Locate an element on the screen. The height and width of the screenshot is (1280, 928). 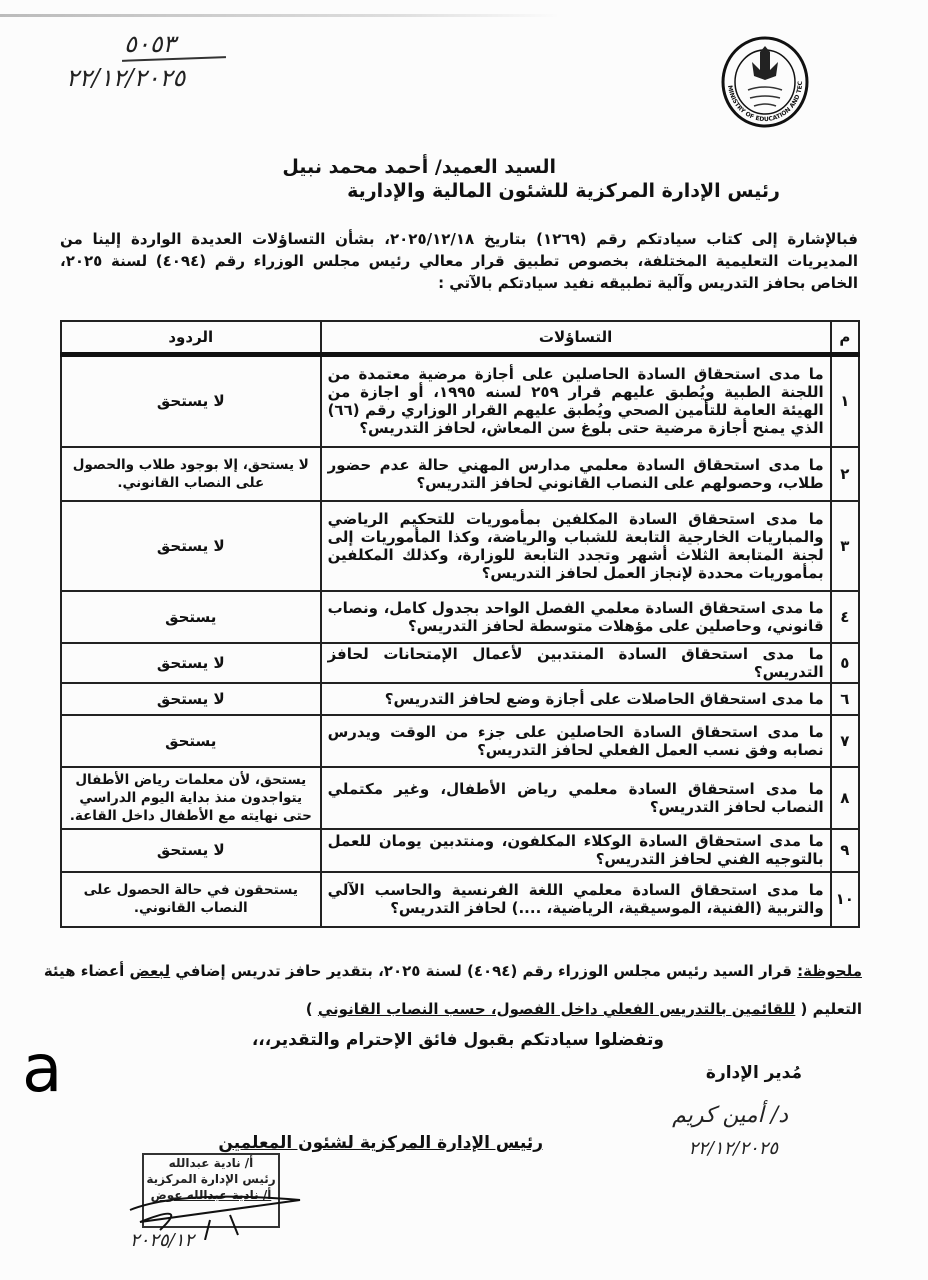
row-number: ٤ is located at coordinates (845, 616).